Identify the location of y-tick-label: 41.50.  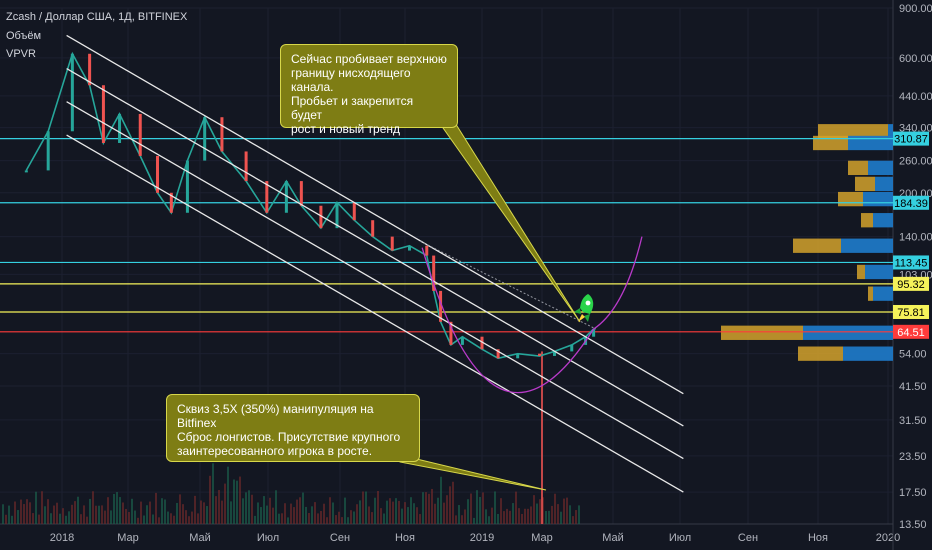
(913, 387).